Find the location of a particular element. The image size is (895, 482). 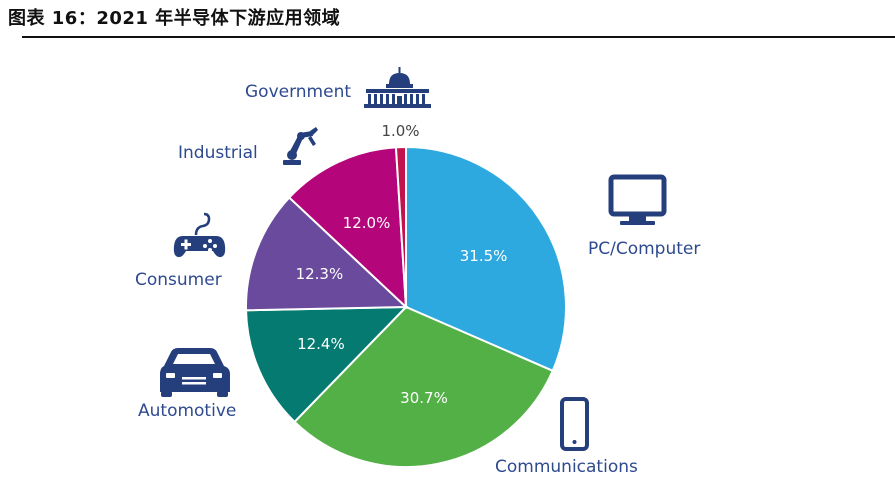

pie-slice-consumer is located at coordinates (327, 254).